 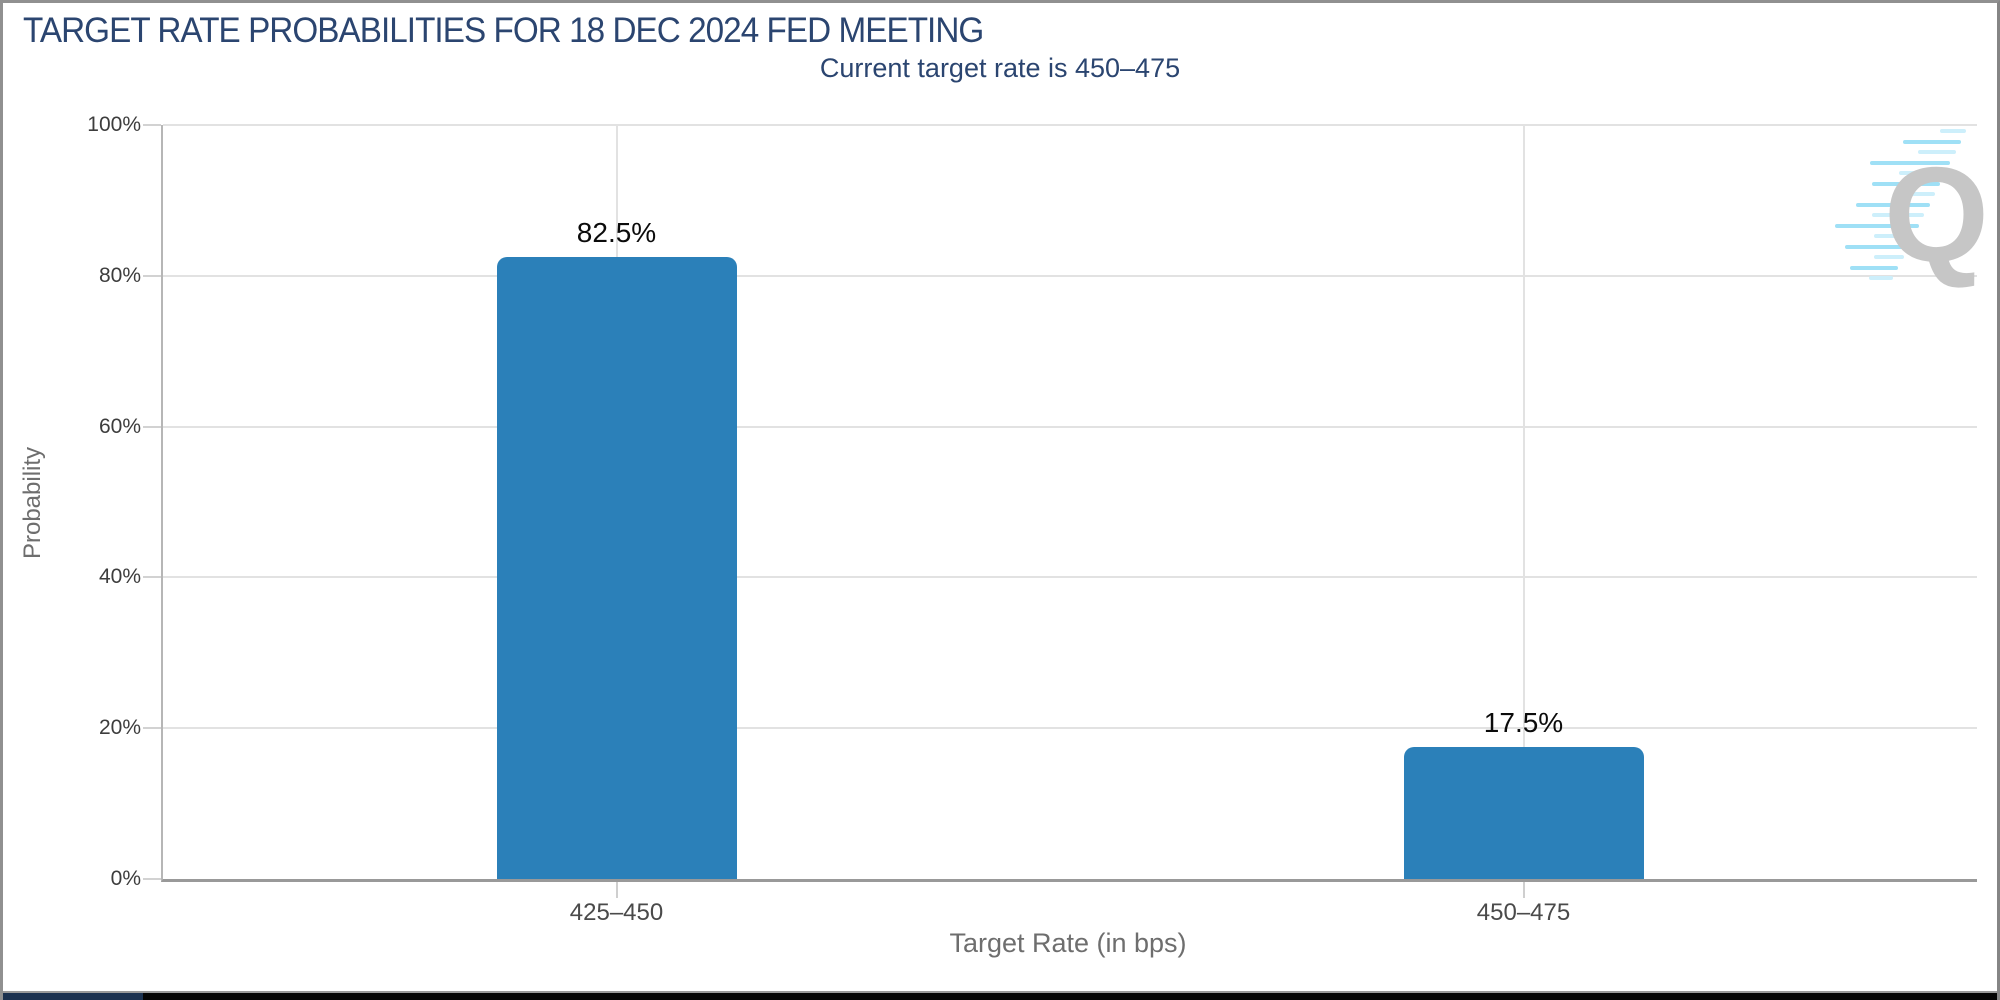 I want to click on y-axis-label: 80%, so click(x=119, y=275).